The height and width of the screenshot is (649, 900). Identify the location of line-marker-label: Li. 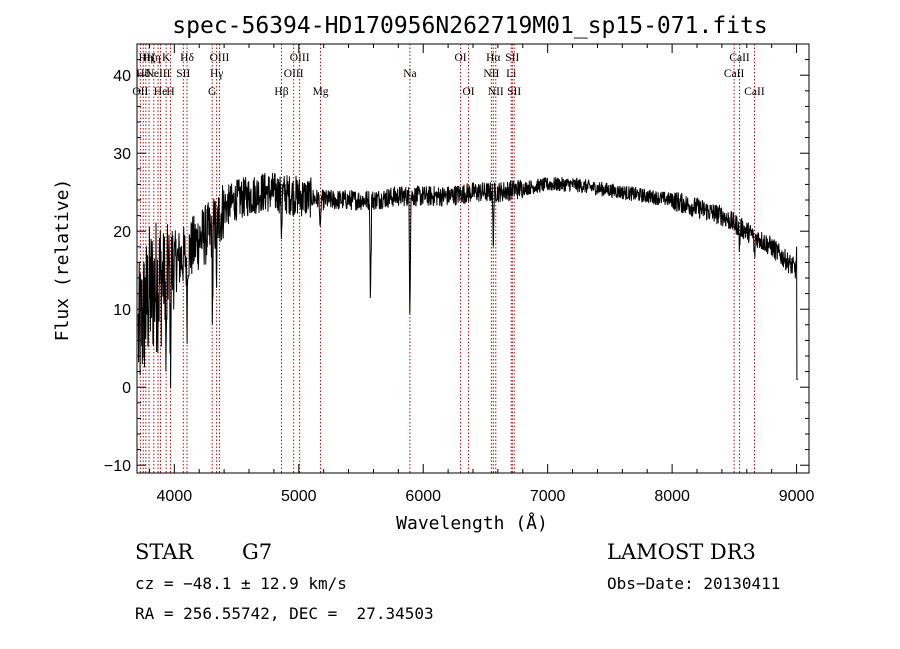
(511, 74).